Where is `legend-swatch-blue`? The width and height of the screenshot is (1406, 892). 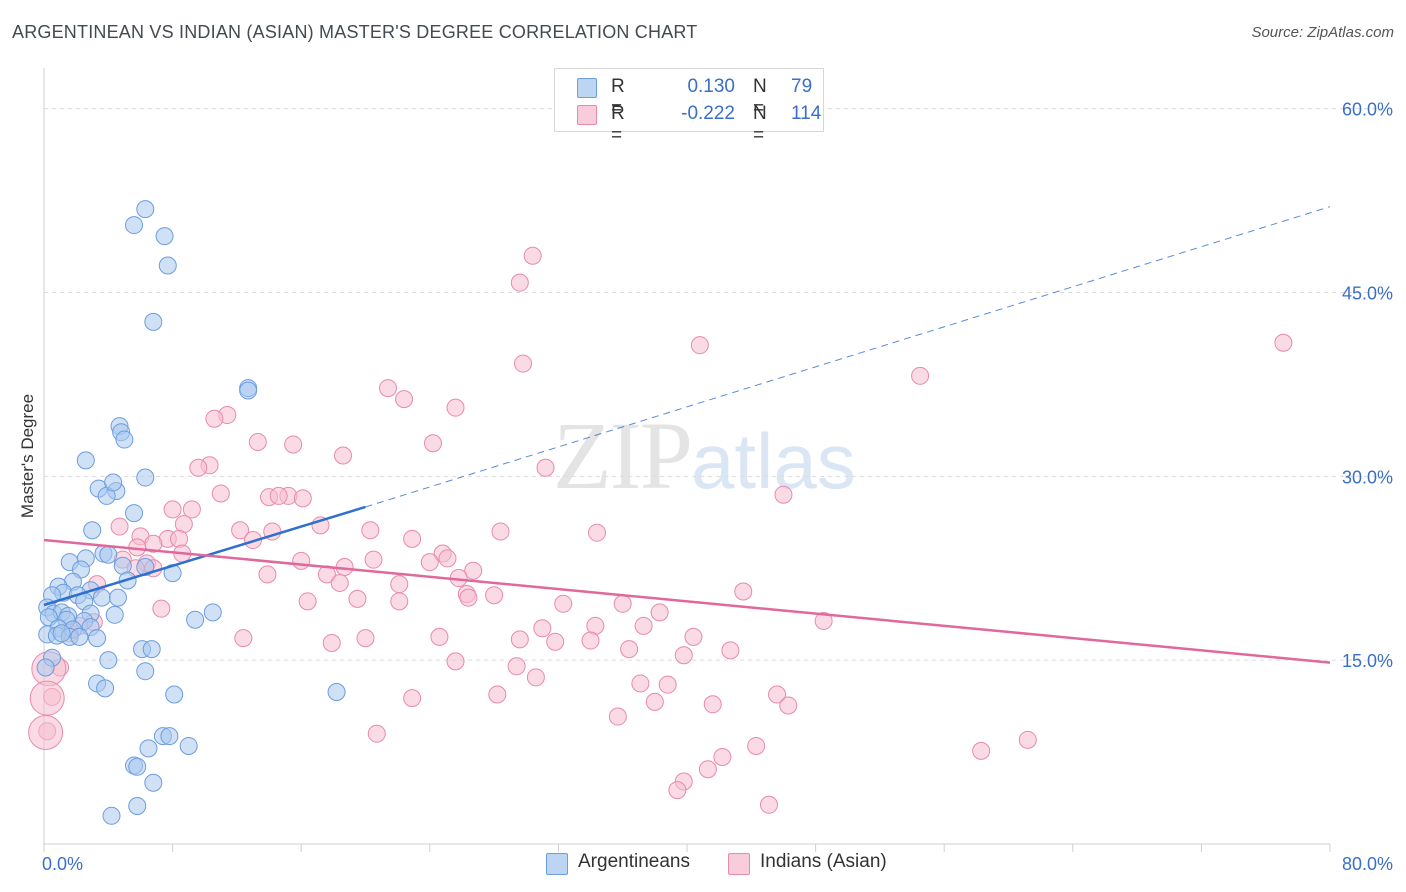 legend-swatch-blue is located at coordinates (587, 88).